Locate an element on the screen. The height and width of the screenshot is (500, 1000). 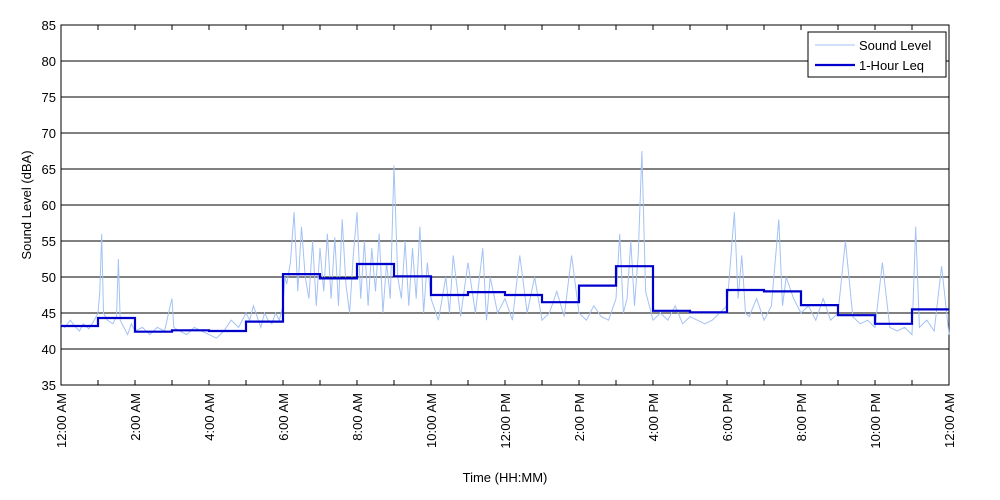
y-tick-label: 60 is located at coordinates (49, 205).